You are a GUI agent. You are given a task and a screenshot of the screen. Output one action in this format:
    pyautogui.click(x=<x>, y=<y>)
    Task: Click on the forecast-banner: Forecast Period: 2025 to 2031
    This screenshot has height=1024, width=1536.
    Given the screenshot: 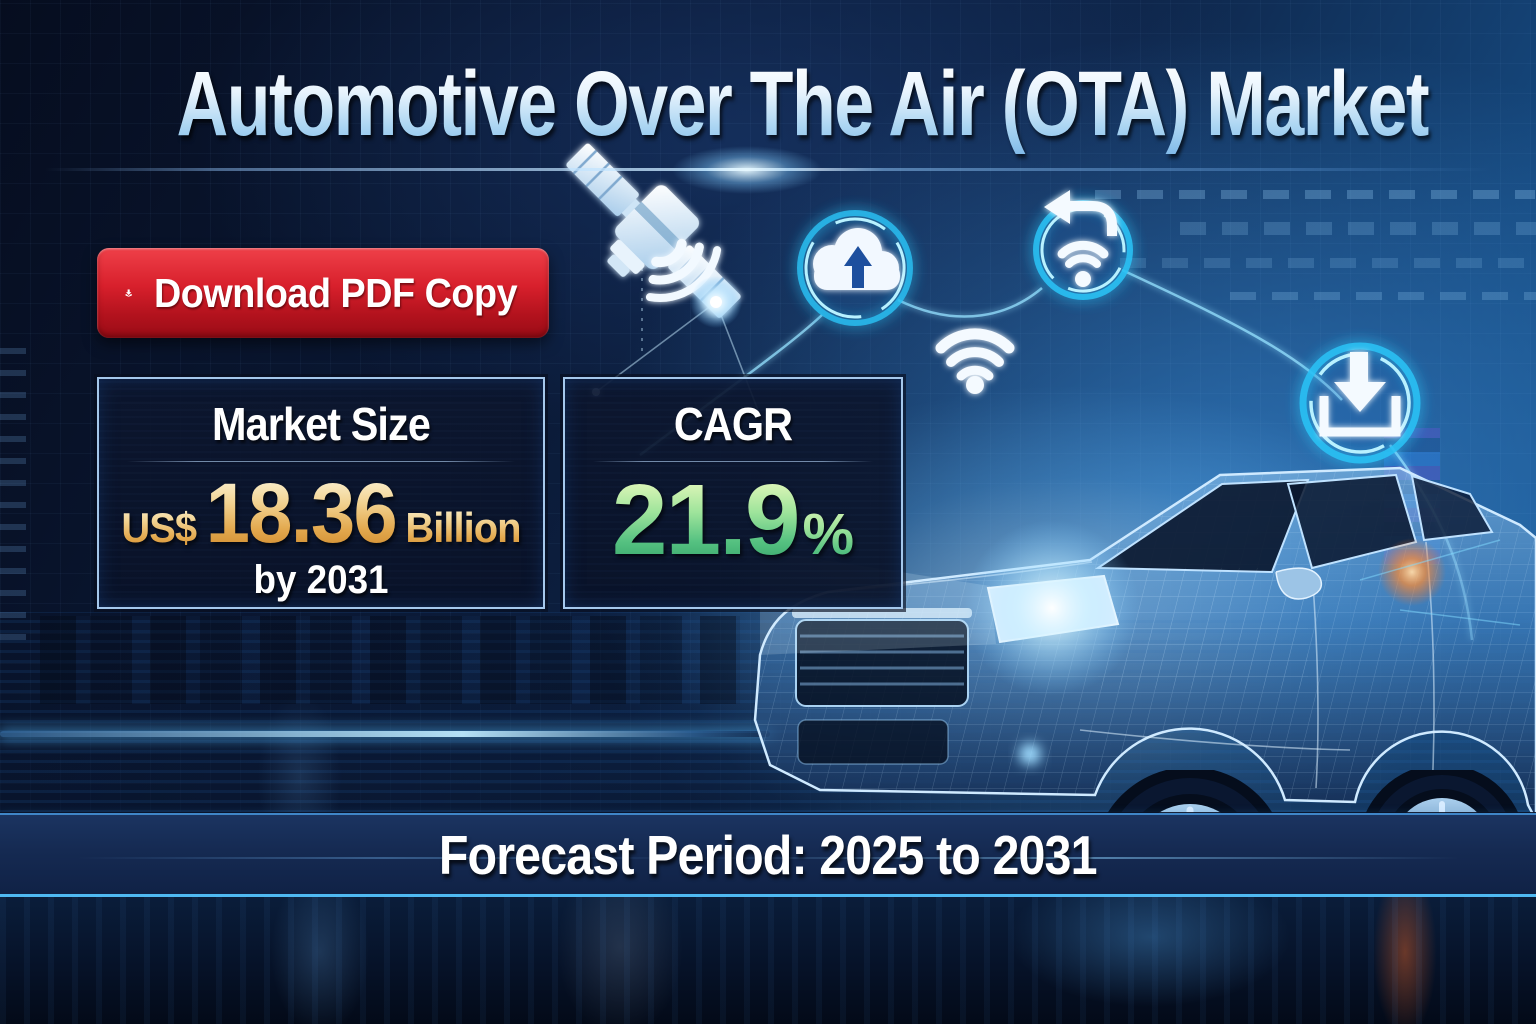 What is the action you would take?
    pyautogui.click(x=768, y=855)
    